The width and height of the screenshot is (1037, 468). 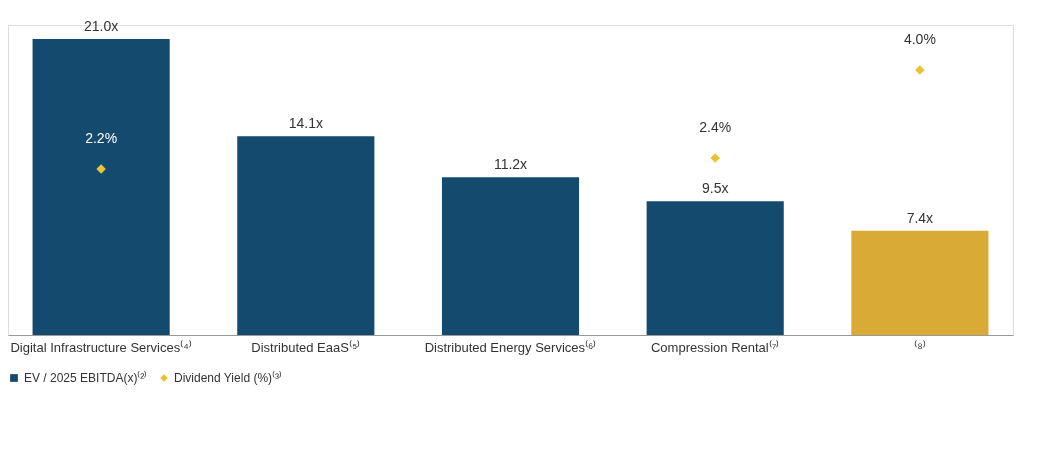 I want to click on x-tick-label: Compression Rental⁽⁷⁾, so click(x=715, y=347).